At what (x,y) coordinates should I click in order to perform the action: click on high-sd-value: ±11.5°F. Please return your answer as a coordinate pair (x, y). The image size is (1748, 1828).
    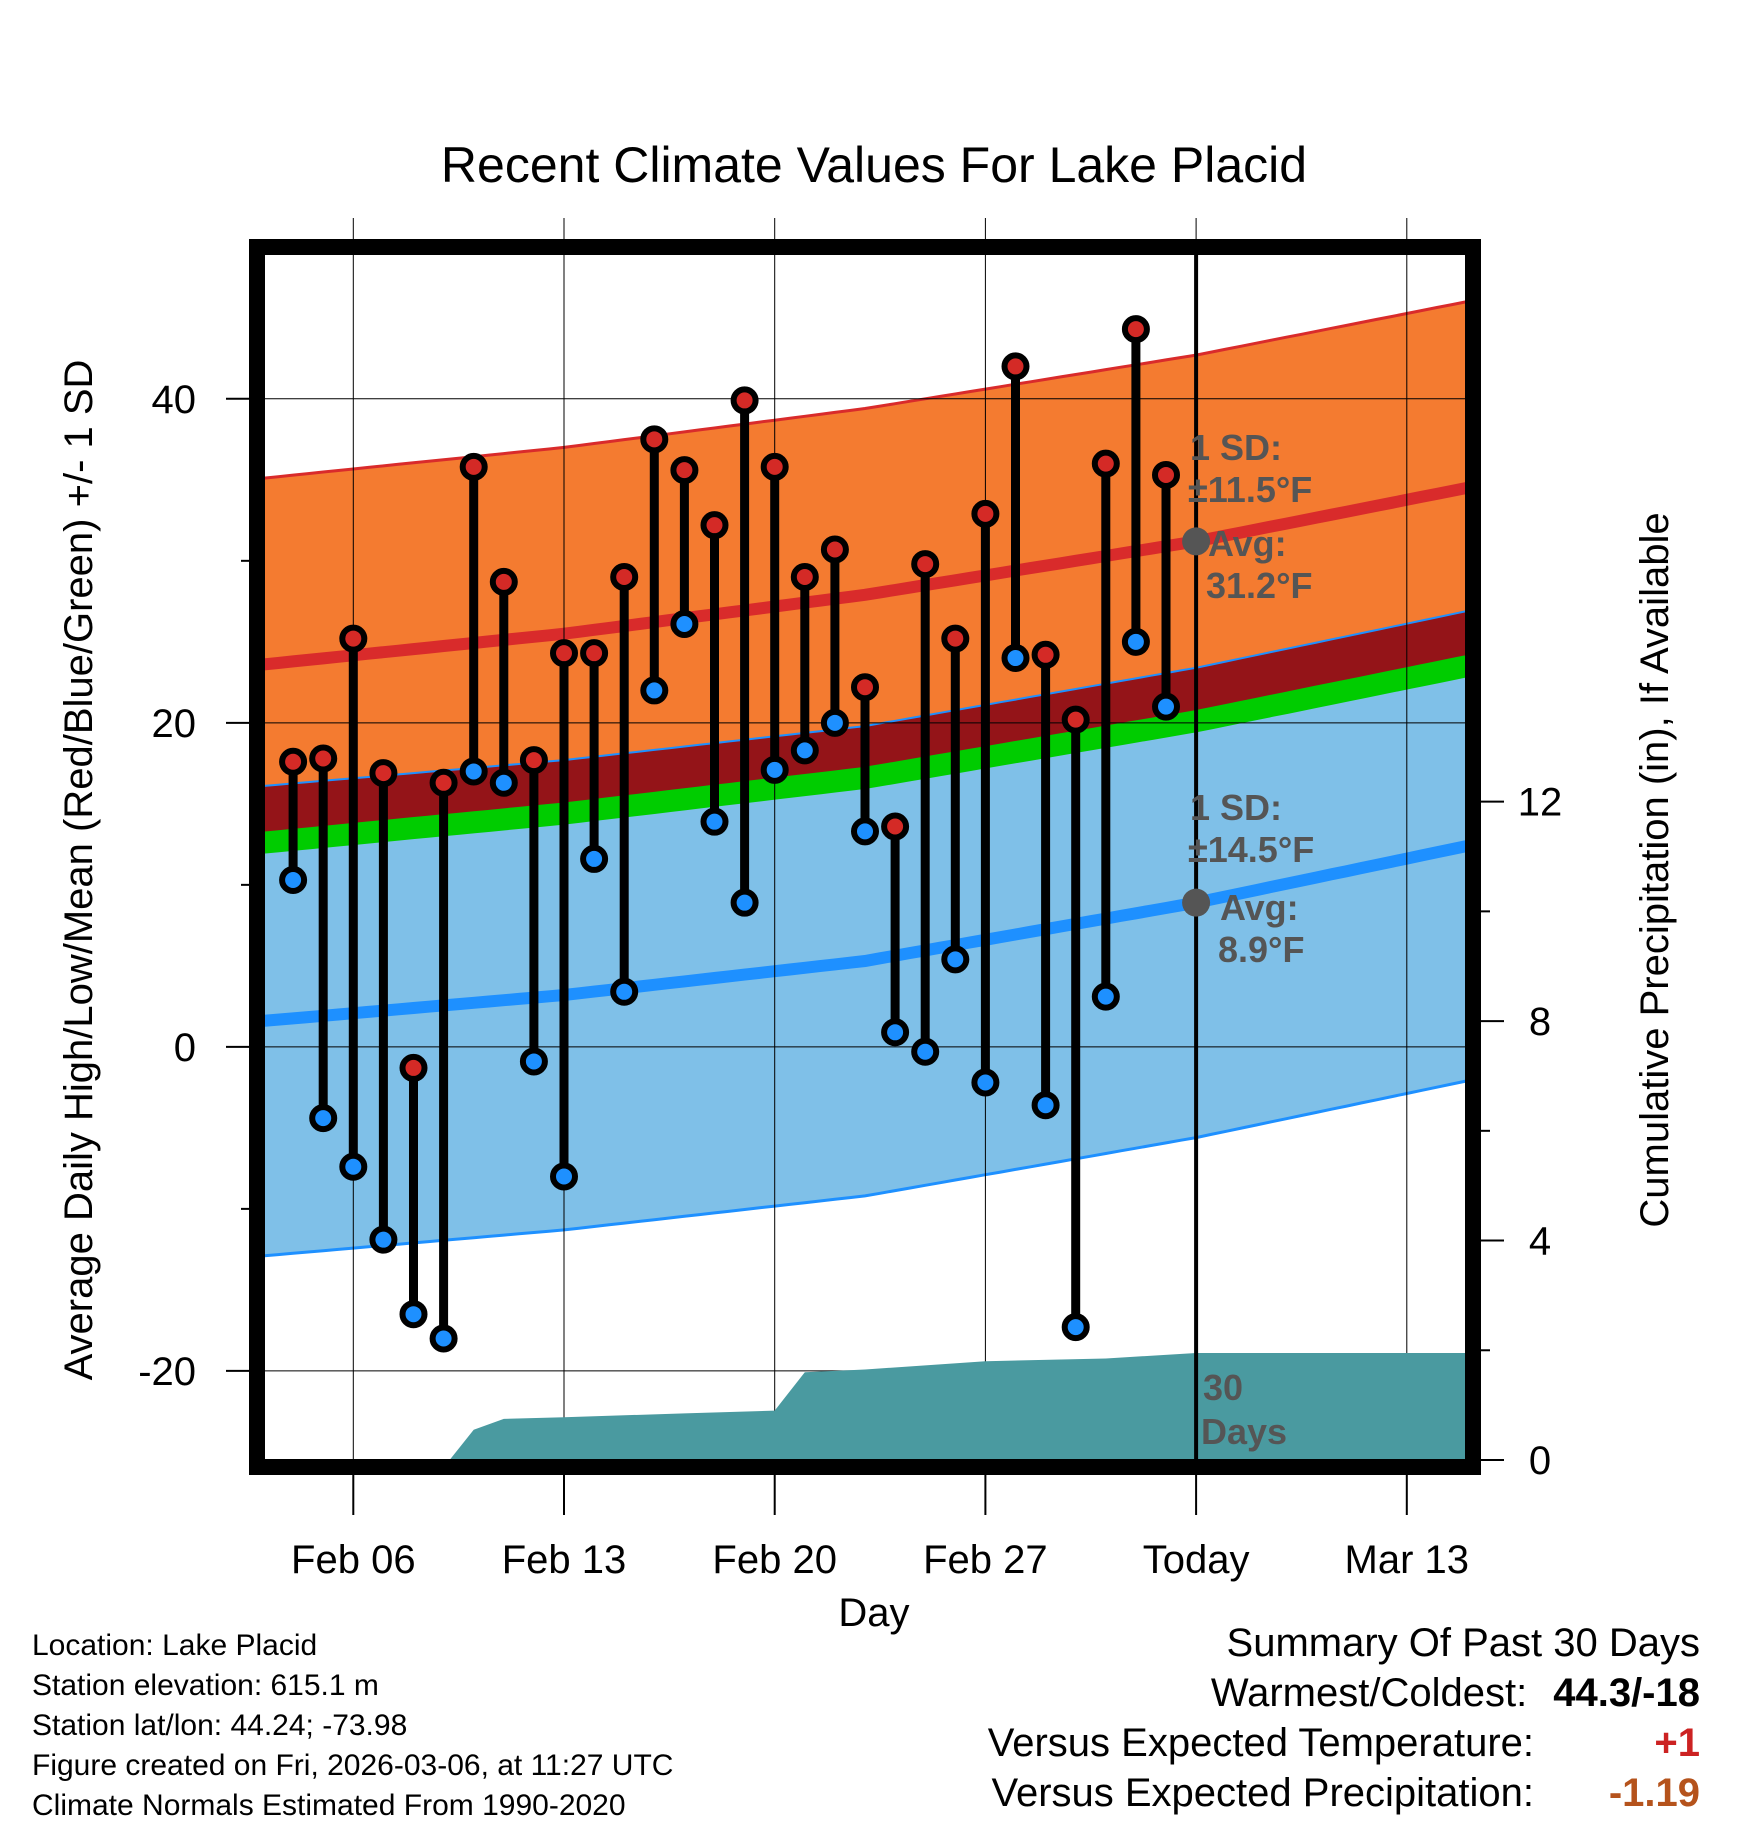
    Looking at the image, I should click on (1250, 489).